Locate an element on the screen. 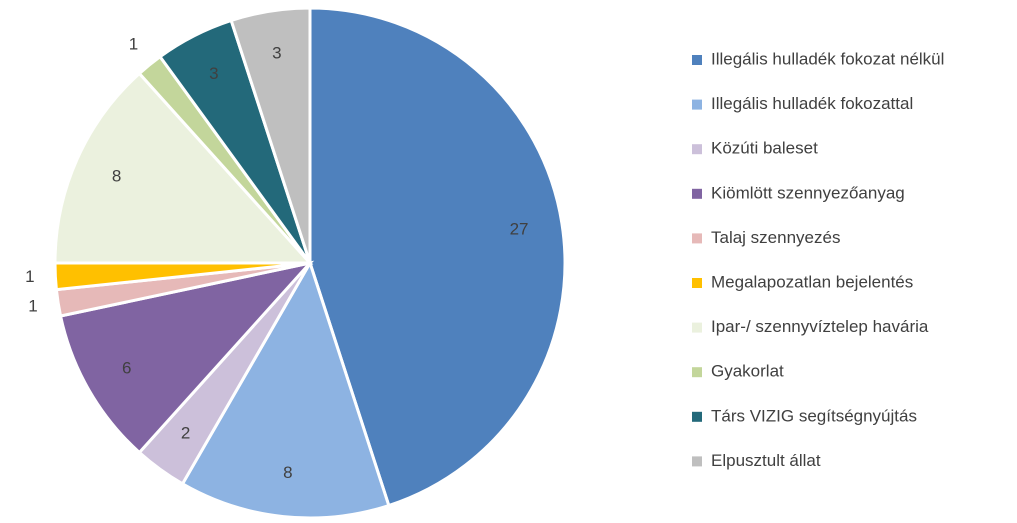 The width and height of the screenshot is (1017, 523). legend-label: Megalapozatlan bejelentés is located at coordinates (812, 281).